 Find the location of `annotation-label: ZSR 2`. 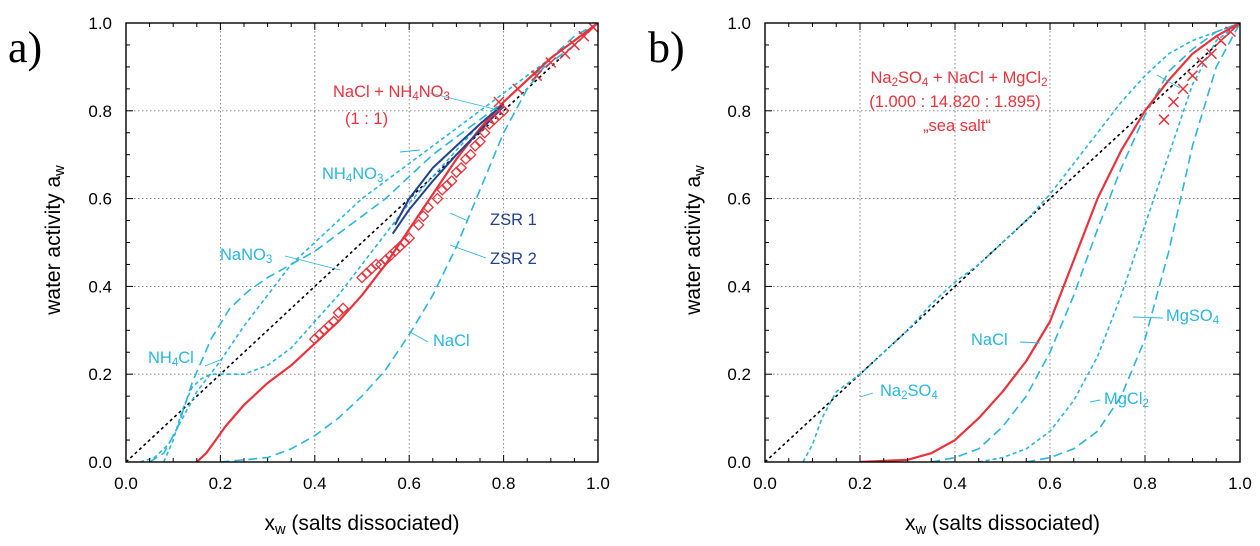

annotation-label: ZSR 2 is located at coordinates (513, 259).